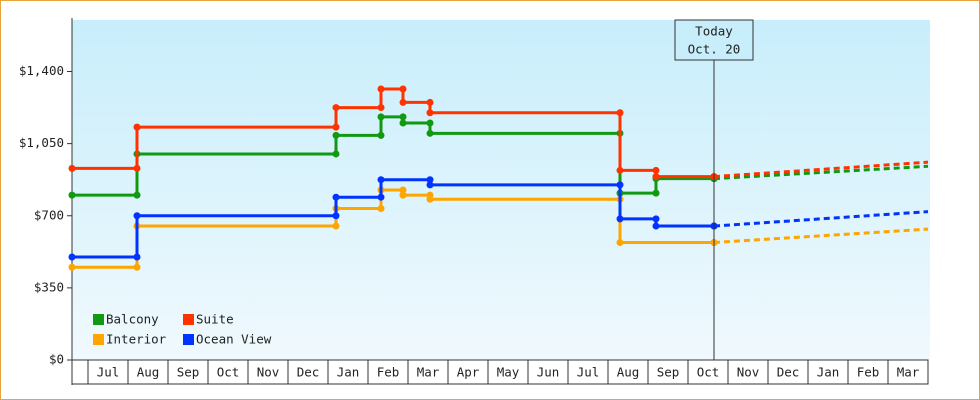 The height and width of the screenshot is (400, 980). I want to click on legend-label: Balcony, so click(132, 319).